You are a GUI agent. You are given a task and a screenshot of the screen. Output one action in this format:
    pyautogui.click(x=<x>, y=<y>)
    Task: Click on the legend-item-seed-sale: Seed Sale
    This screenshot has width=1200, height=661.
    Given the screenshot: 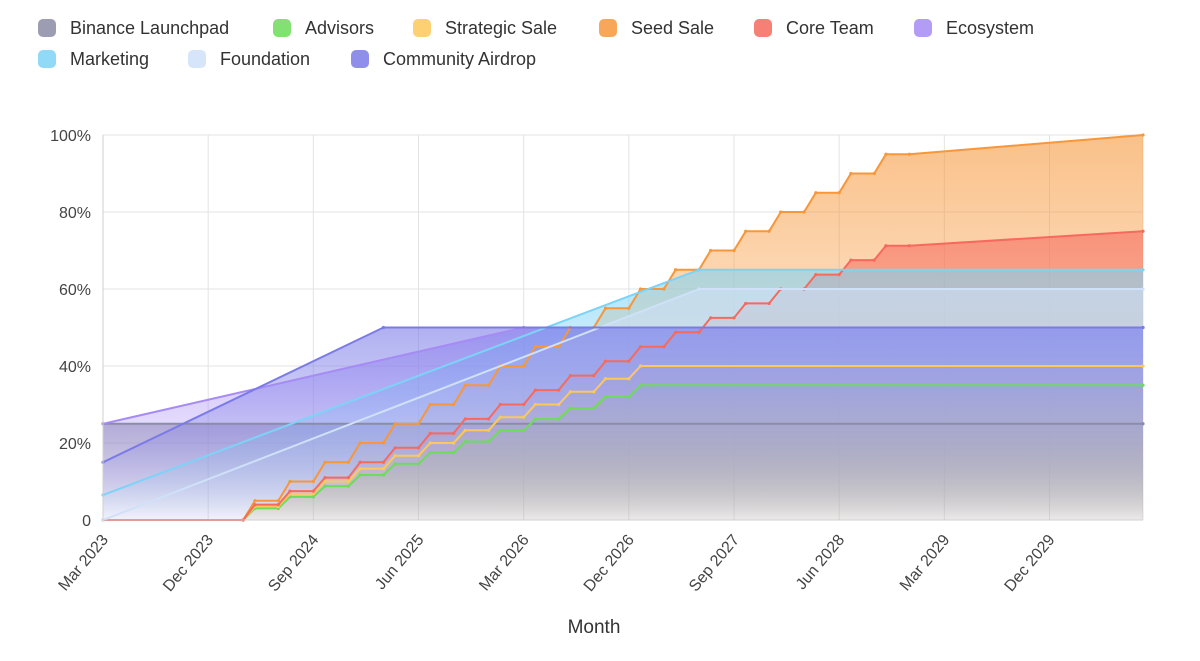 What is the action you would take?
    pyautogui.click(x=656, y=28)
    